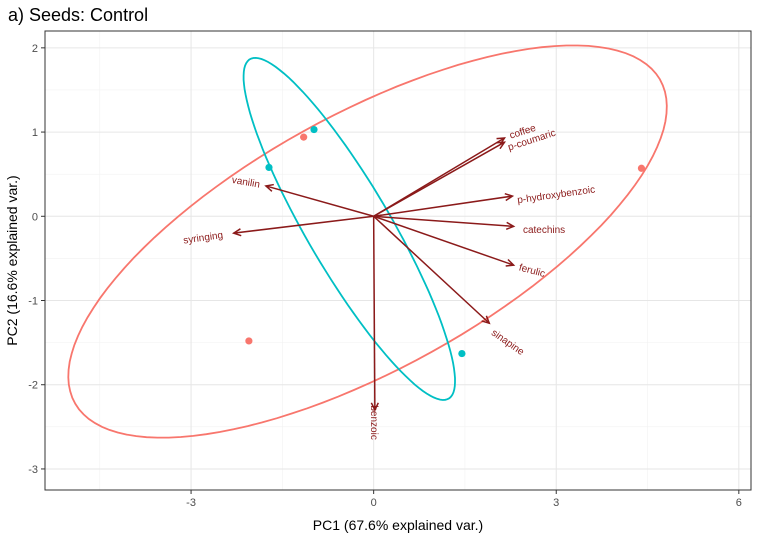 Image resolution: width=761 pixels, height=539 pixels. What do you see at coordinates (501, 145) in the screenshot?
I see `arrowhead-p-coumaric` at bounding box center [501, 145].